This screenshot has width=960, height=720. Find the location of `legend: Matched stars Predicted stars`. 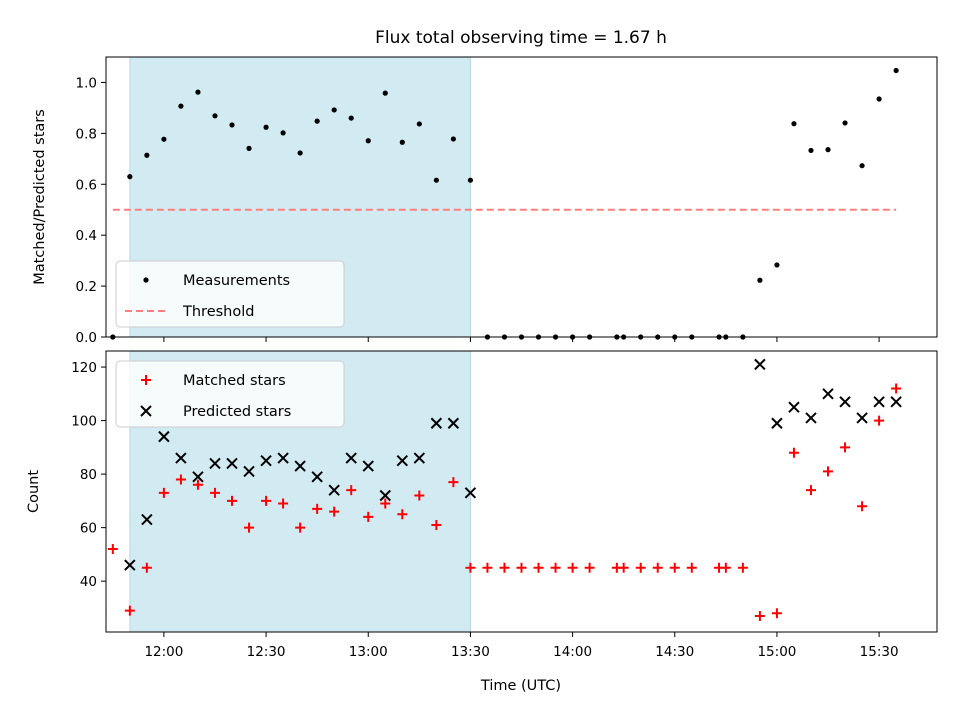

legend: Matched stars Predicted stars is located at coordinates (230, 394).